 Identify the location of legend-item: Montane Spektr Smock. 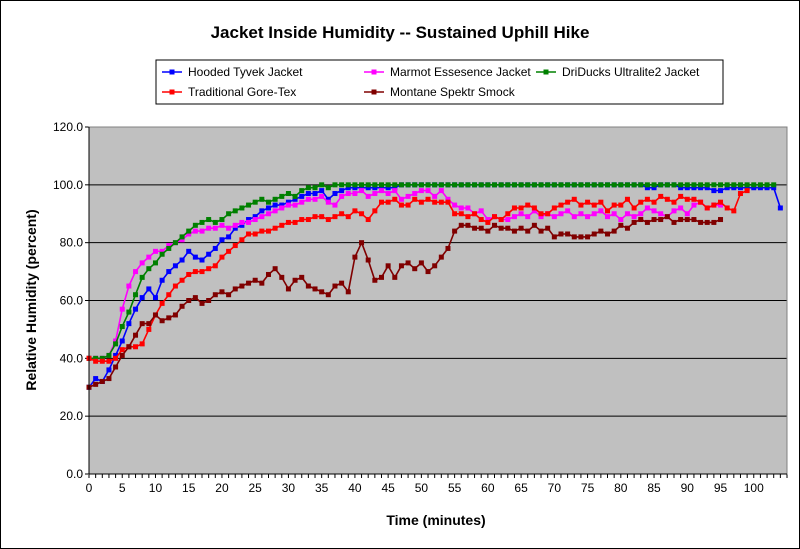
(440, 92).